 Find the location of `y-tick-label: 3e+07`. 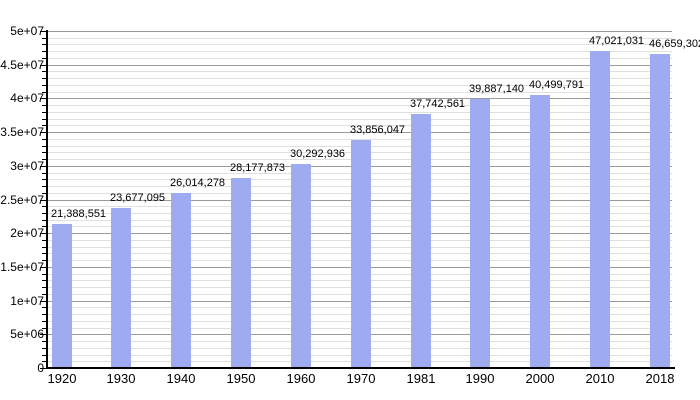

y-tick-label: 3e+07 is located at coordinates (27, 166).